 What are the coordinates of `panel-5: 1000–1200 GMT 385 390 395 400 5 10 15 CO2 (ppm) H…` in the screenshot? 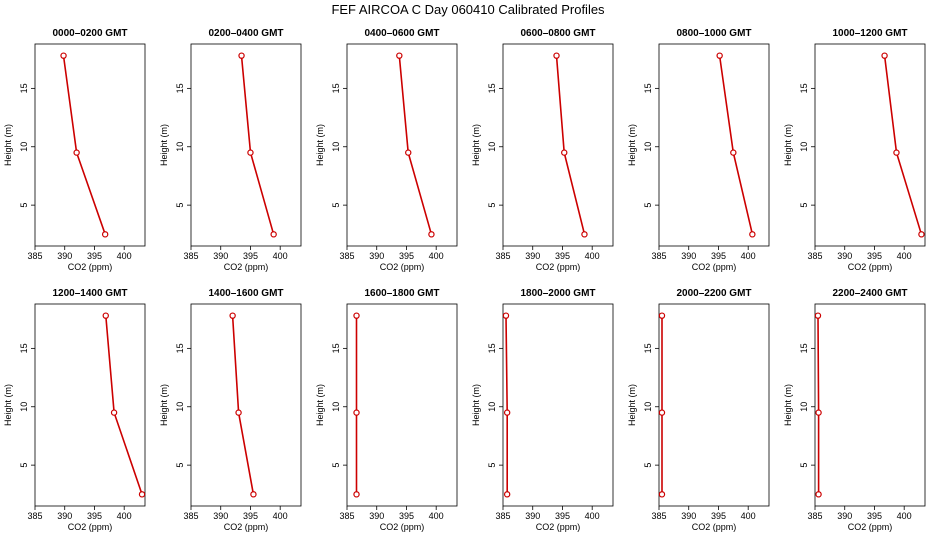 It's located at (854, 150).